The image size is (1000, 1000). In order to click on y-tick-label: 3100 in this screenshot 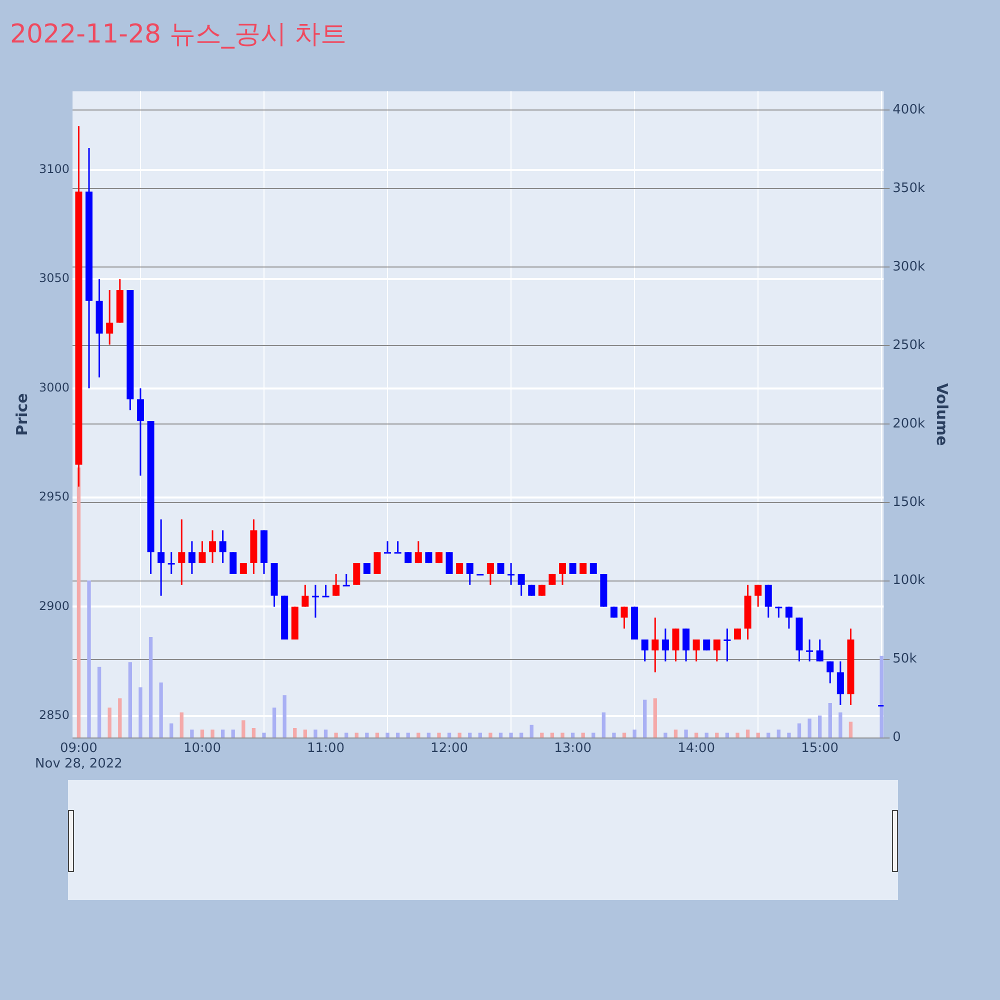, I will do `click(54, 169)`.